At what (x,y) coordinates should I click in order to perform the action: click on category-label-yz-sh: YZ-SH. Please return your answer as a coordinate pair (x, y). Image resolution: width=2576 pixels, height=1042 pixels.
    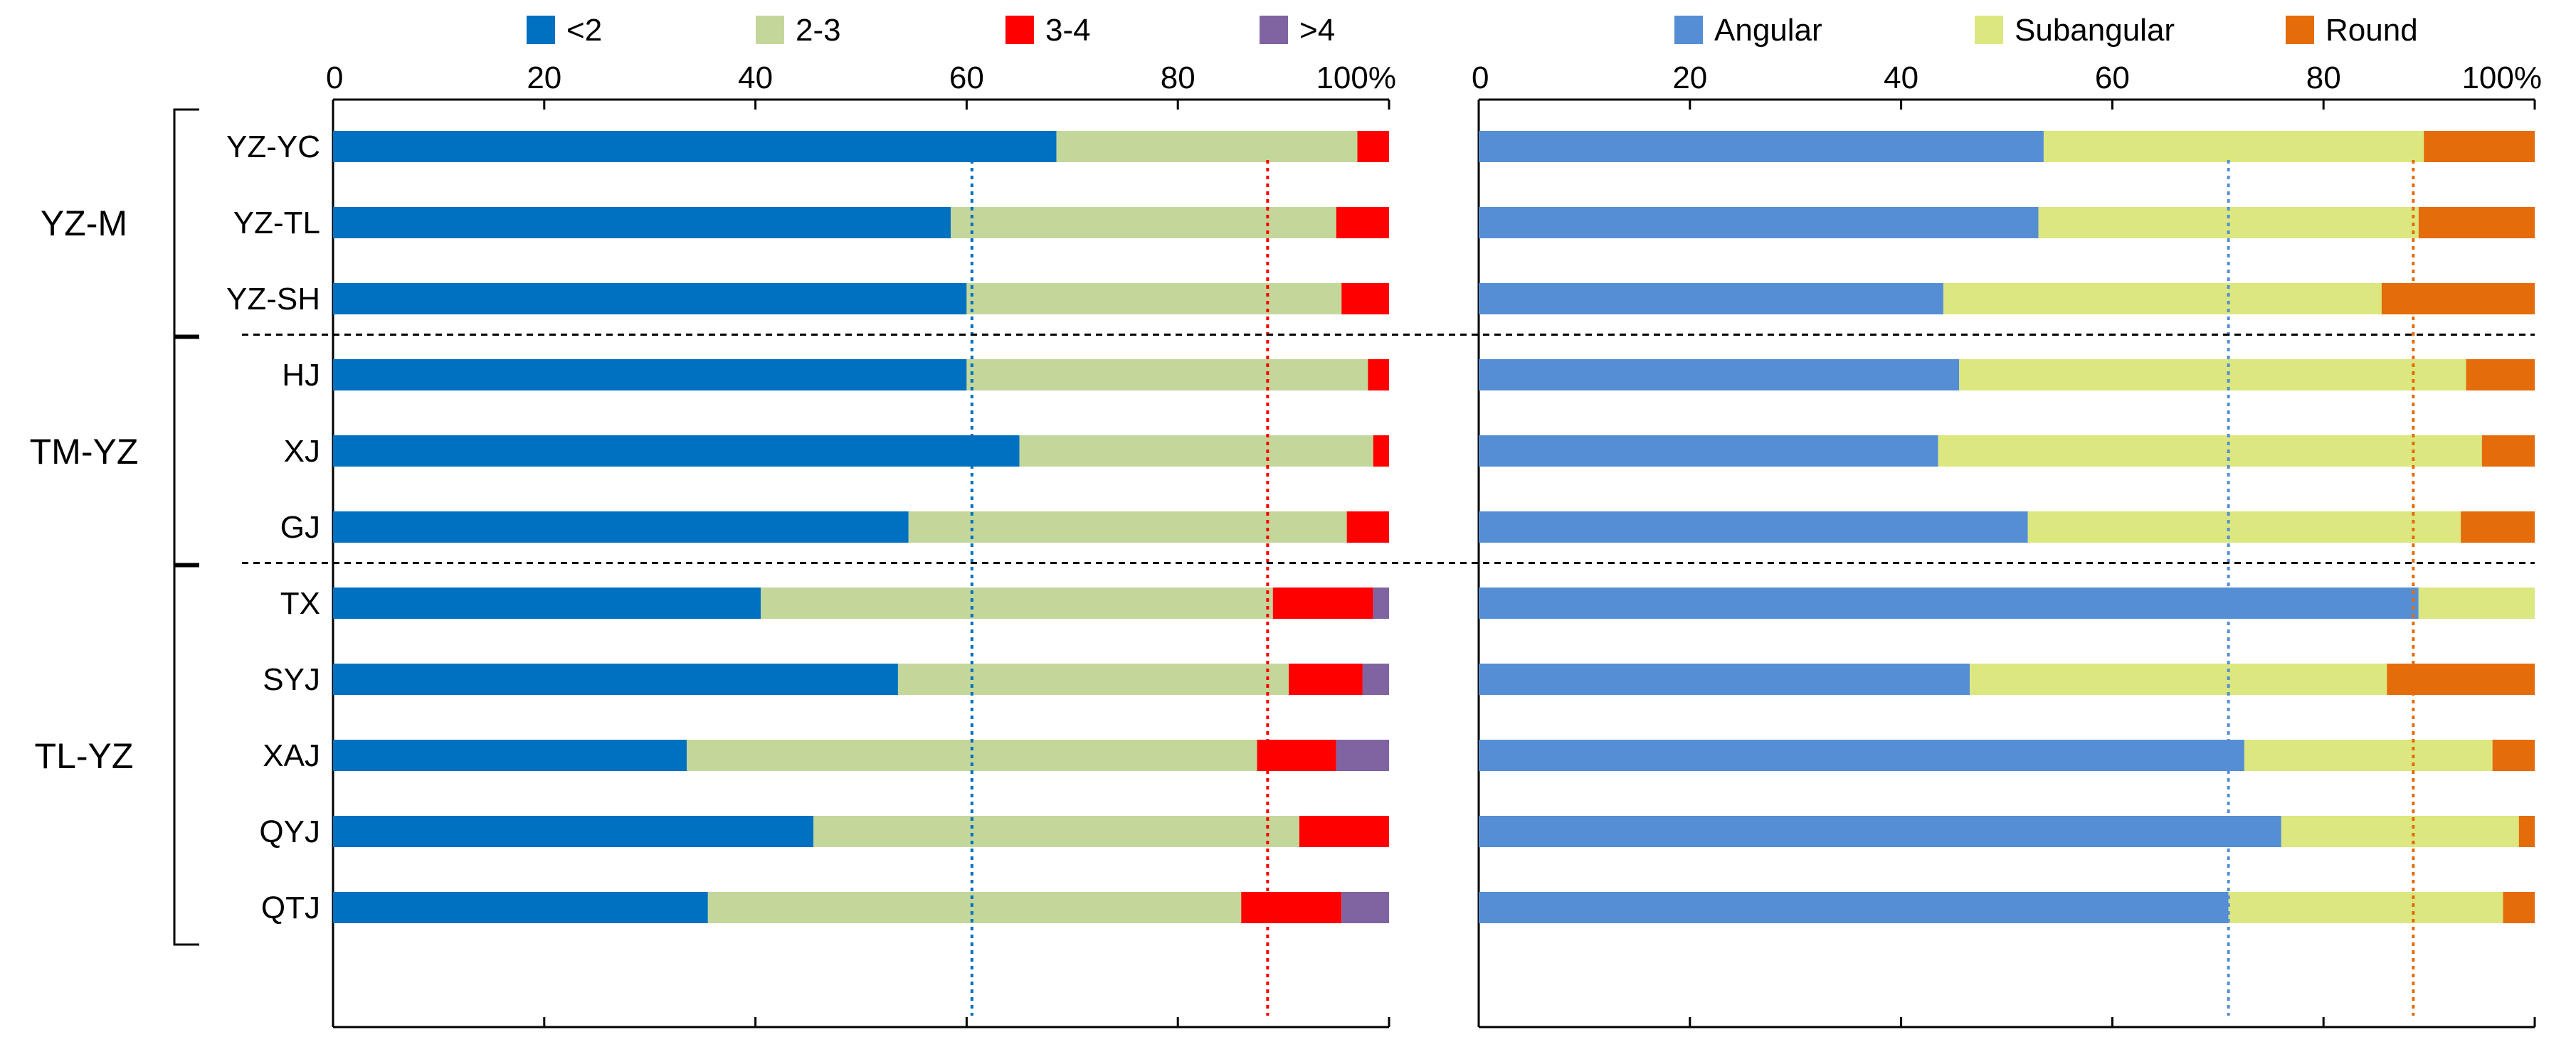
    Looking at the image, I should click on (273, 299).